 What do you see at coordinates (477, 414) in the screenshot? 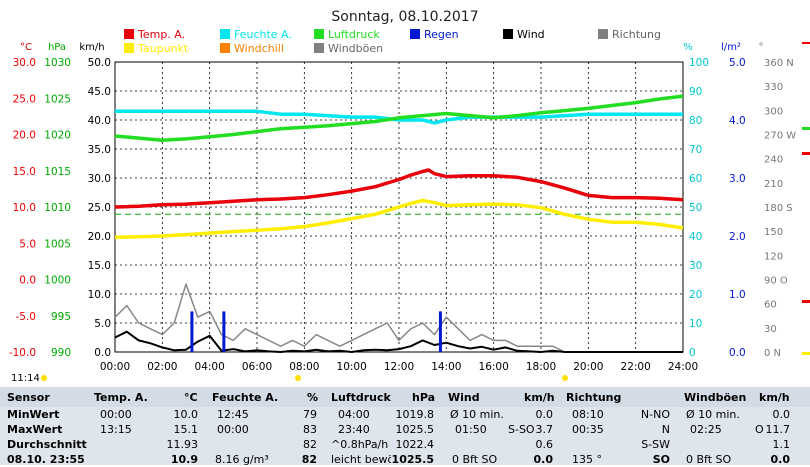
I see `wind-min-label: Ø 10 min.` at bounding box center [477, 414].